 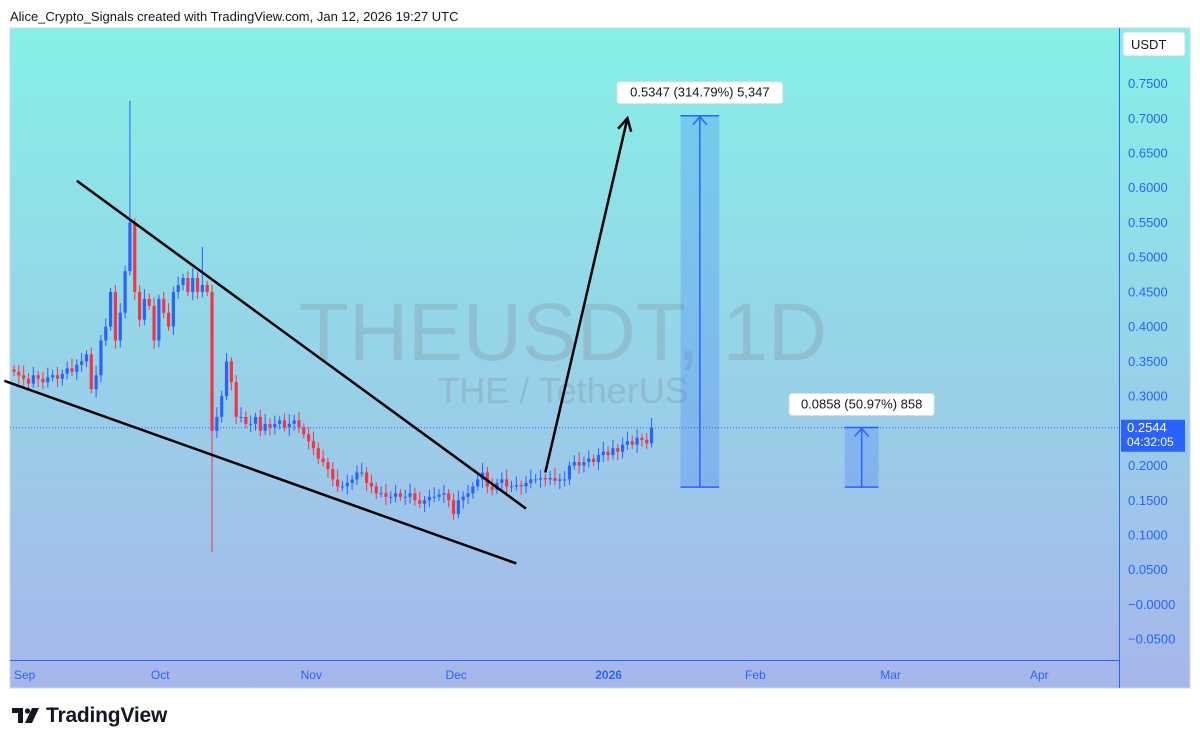 I want to click on trendline-lower, so click(x=260, y=472).